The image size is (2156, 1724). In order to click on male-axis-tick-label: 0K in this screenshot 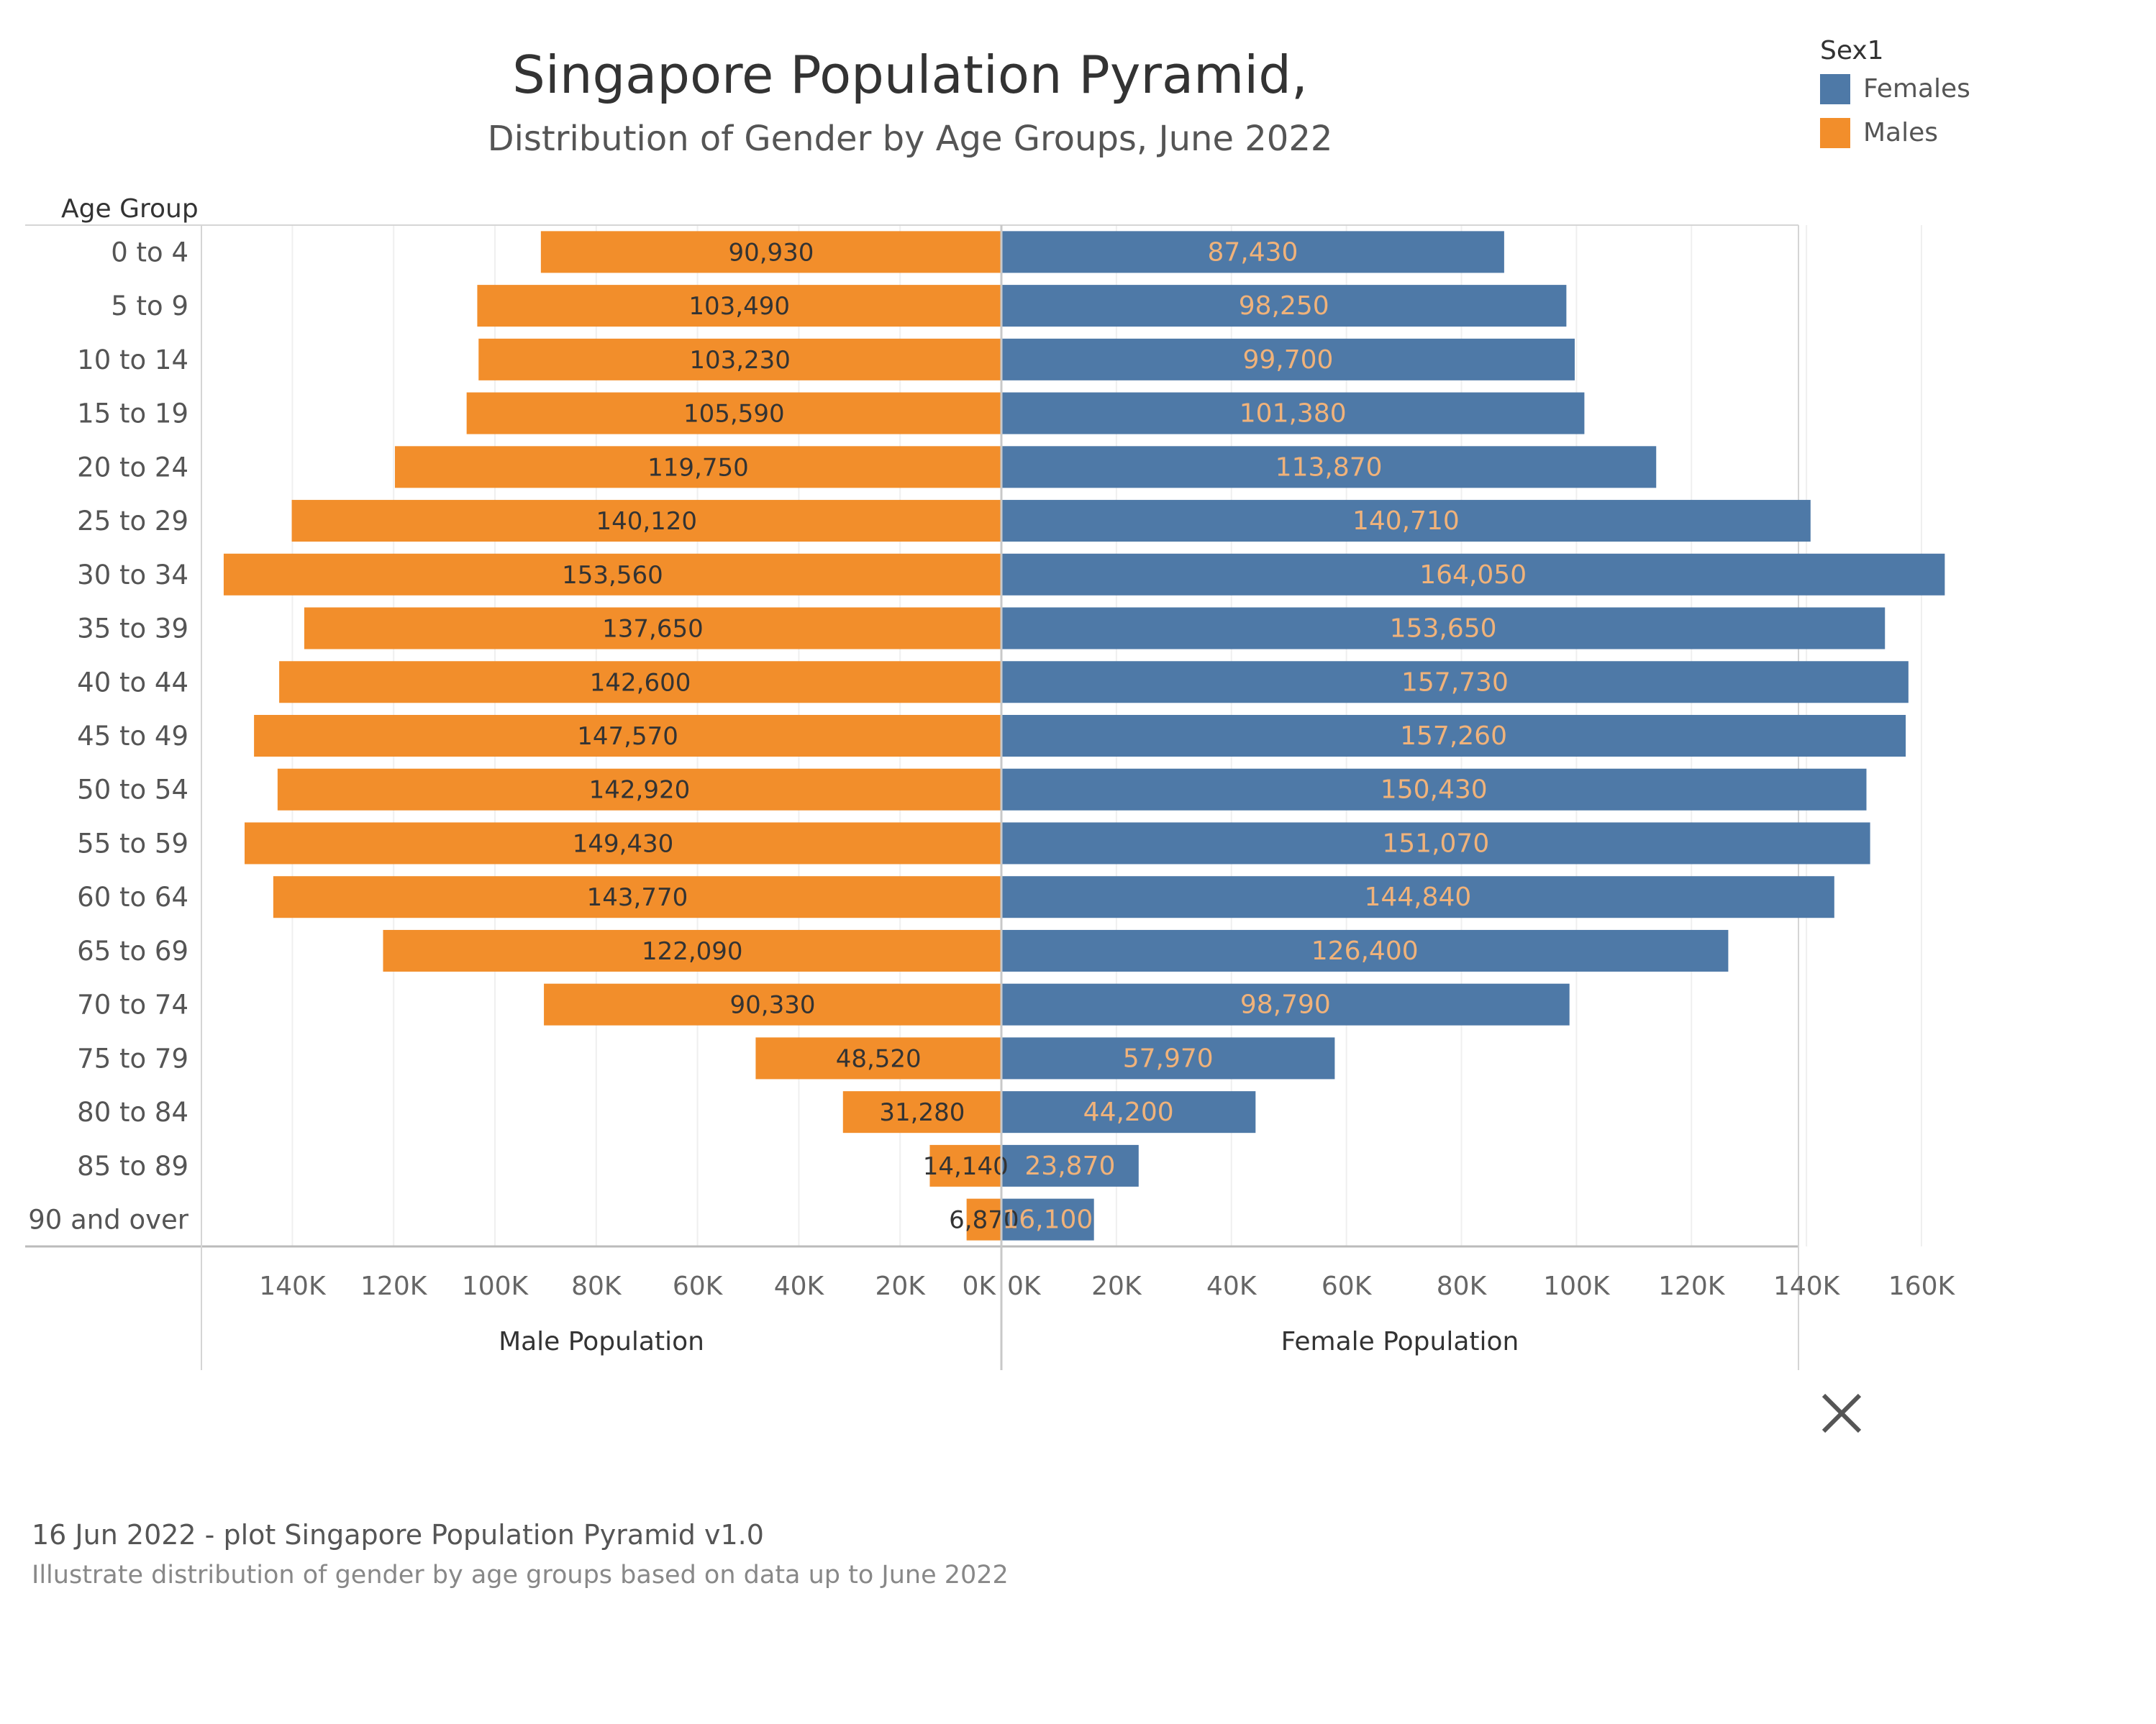, I will do `click(979, 1286)`.